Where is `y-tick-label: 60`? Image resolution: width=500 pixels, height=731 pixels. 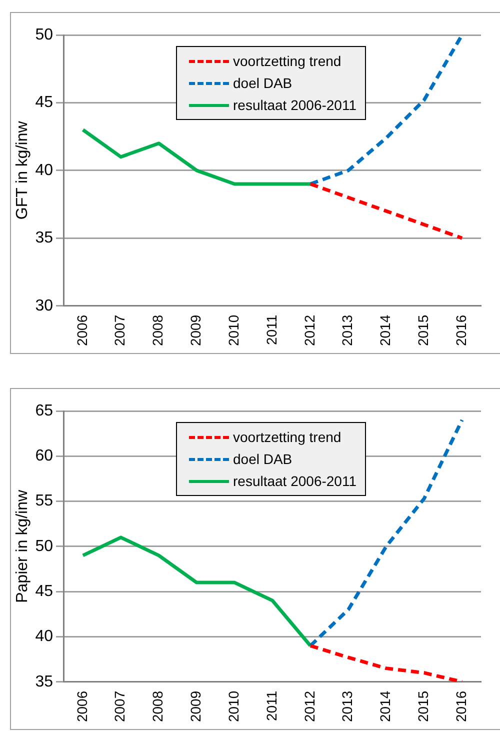 y-tick-label: 60 is located at coordinates (44, 456).